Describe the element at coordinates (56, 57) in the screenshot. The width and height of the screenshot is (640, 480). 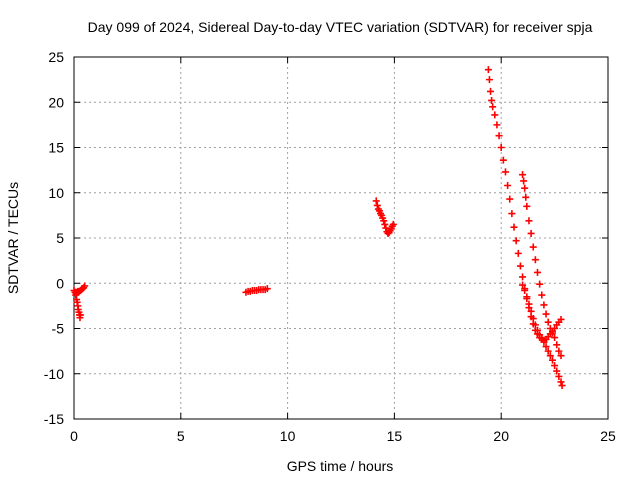
I see `y-tick-label: 25` at that location.